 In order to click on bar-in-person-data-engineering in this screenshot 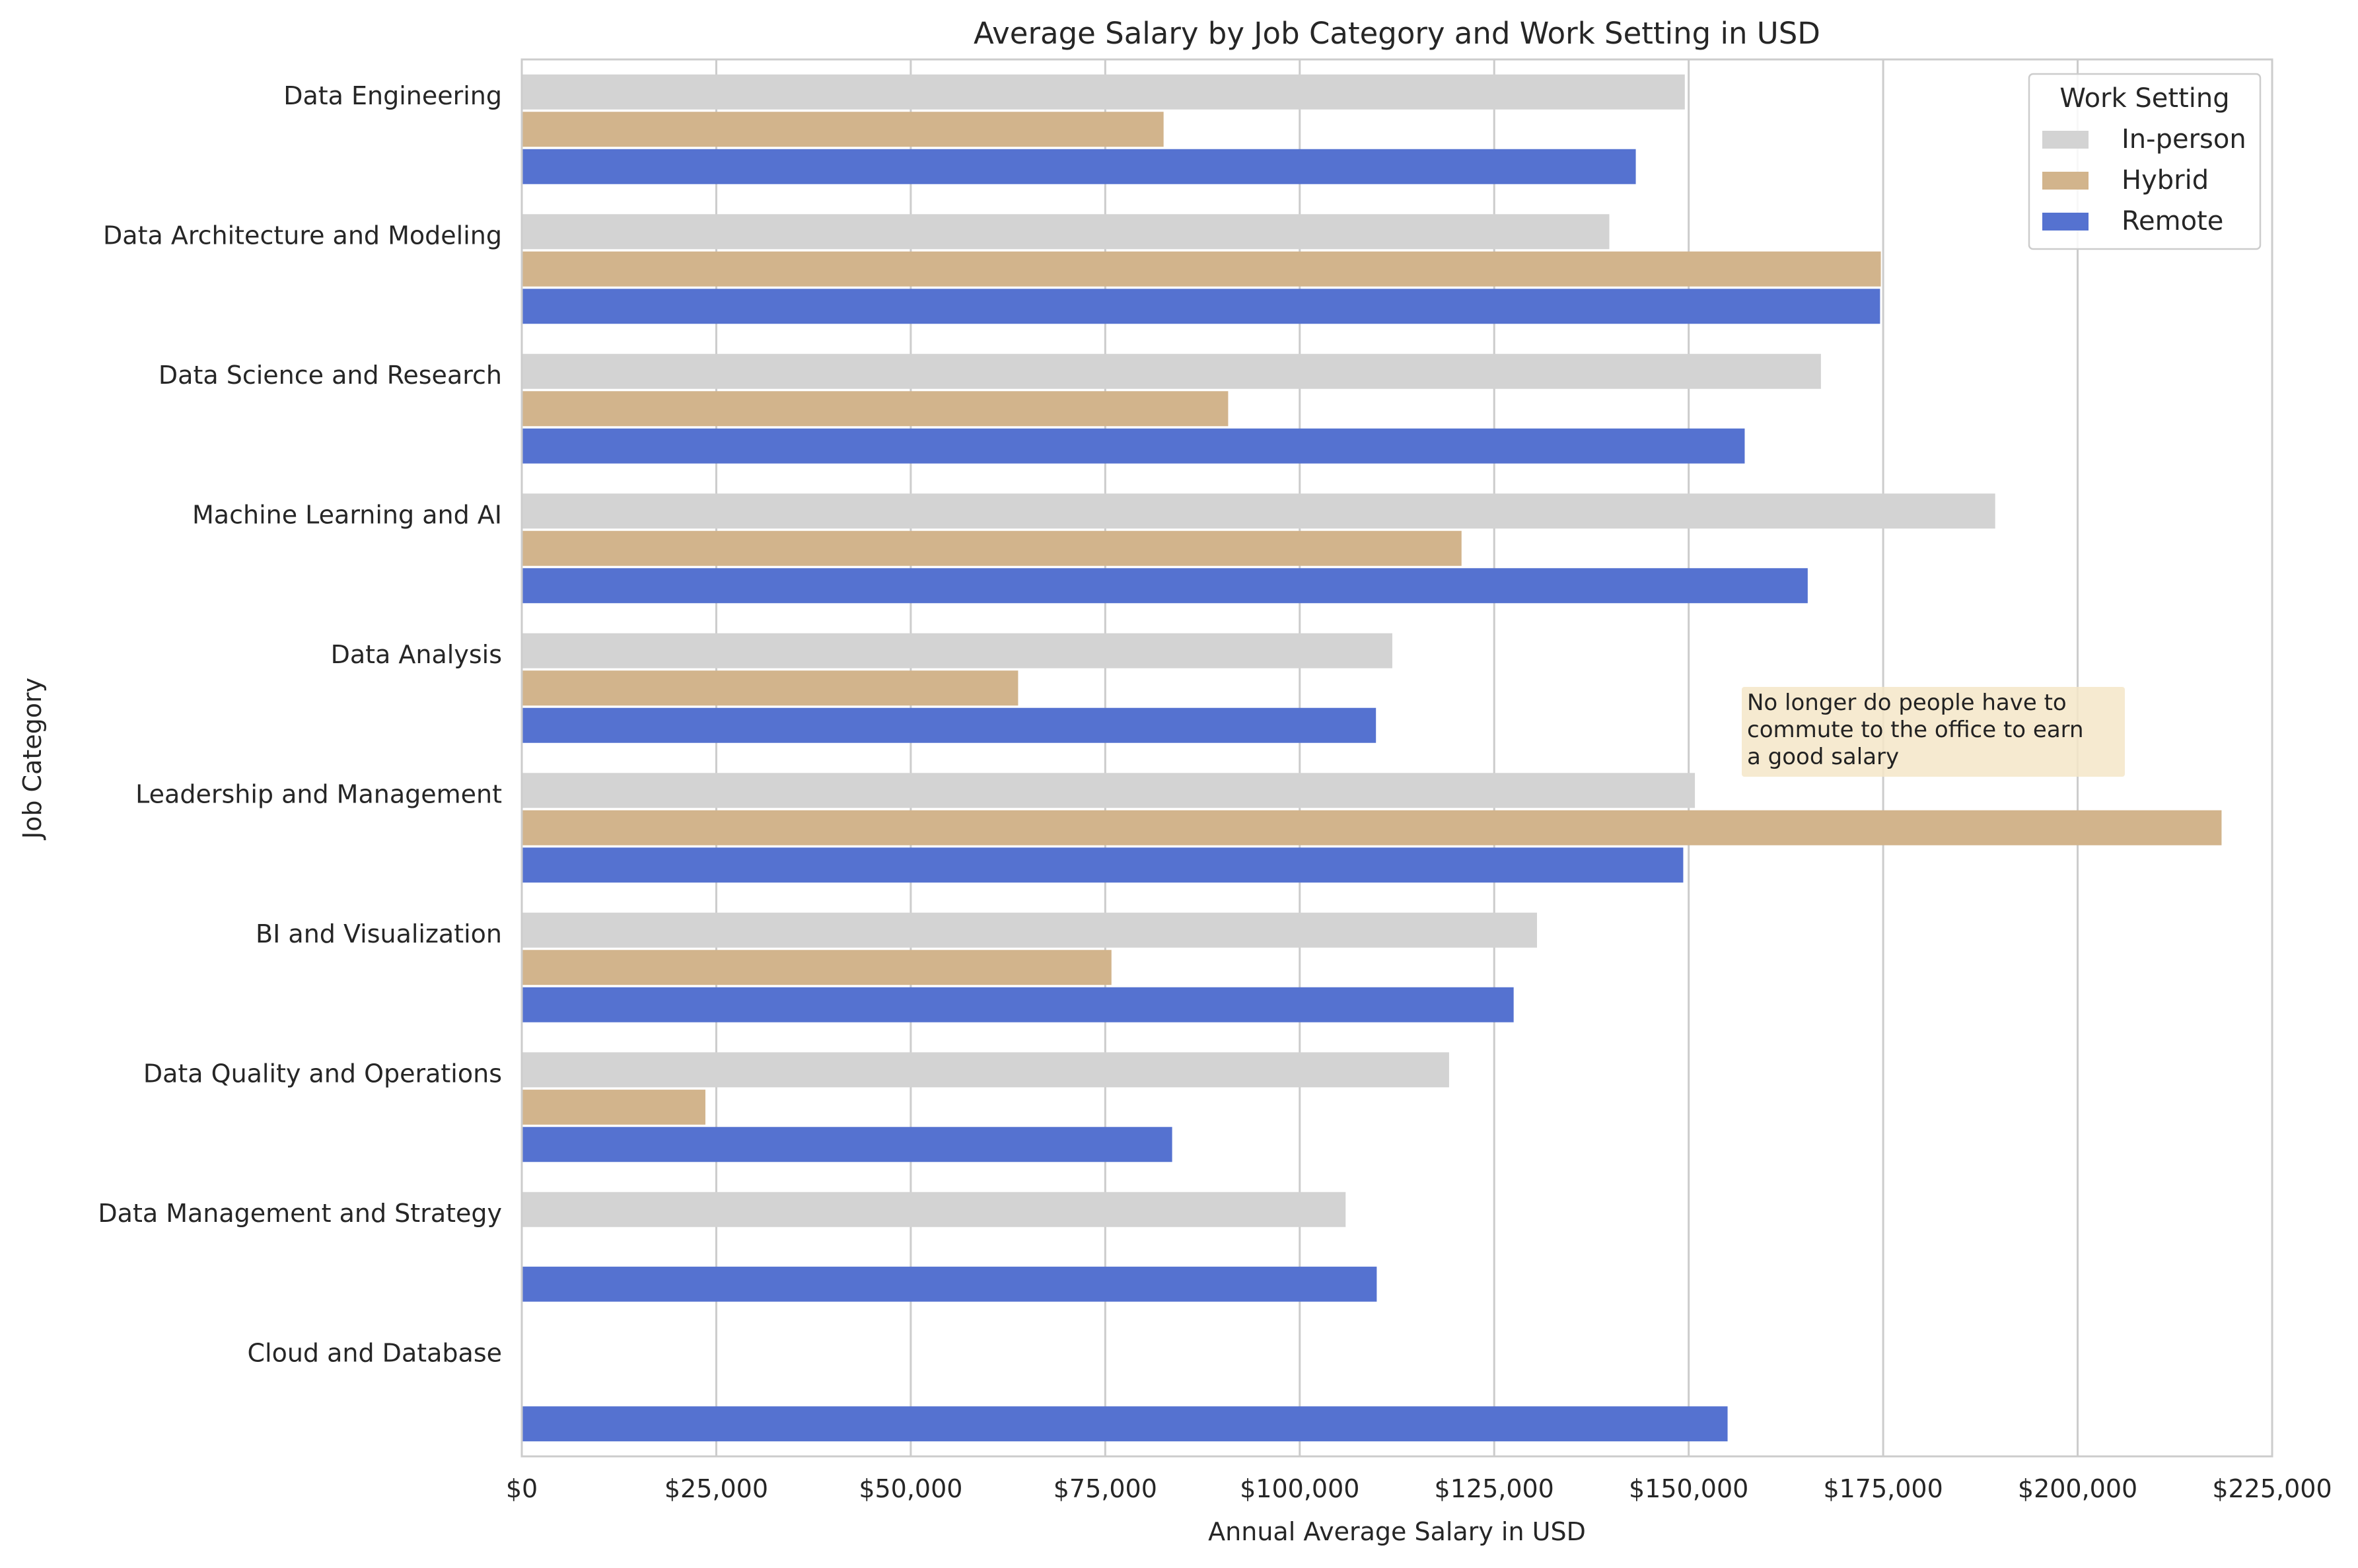, I will do `click(1103, 92)`.